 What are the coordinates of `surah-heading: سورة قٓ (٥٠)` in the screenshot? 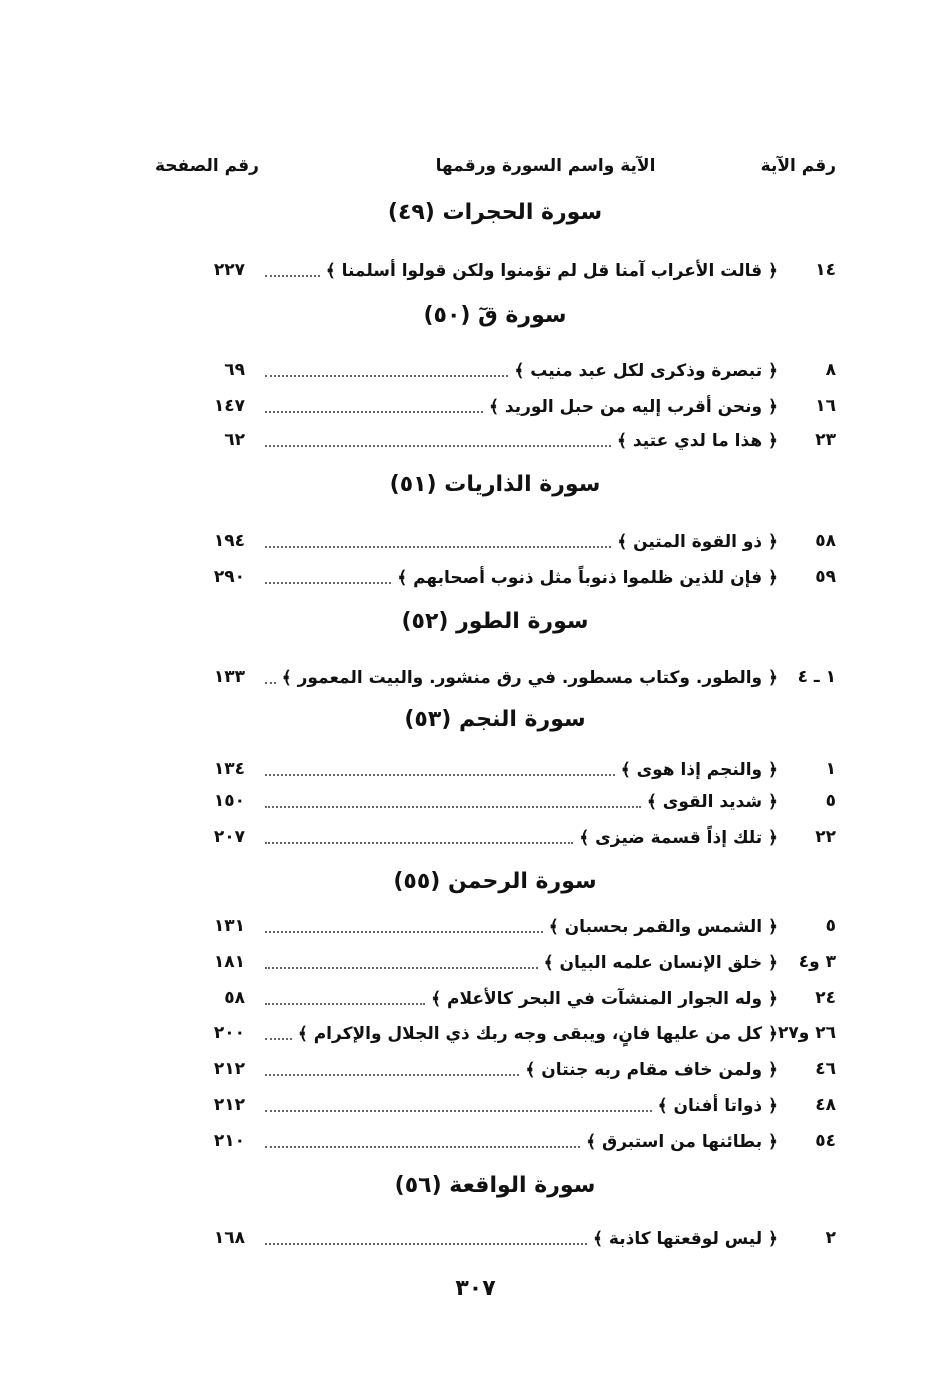 It's located at (495, 315).